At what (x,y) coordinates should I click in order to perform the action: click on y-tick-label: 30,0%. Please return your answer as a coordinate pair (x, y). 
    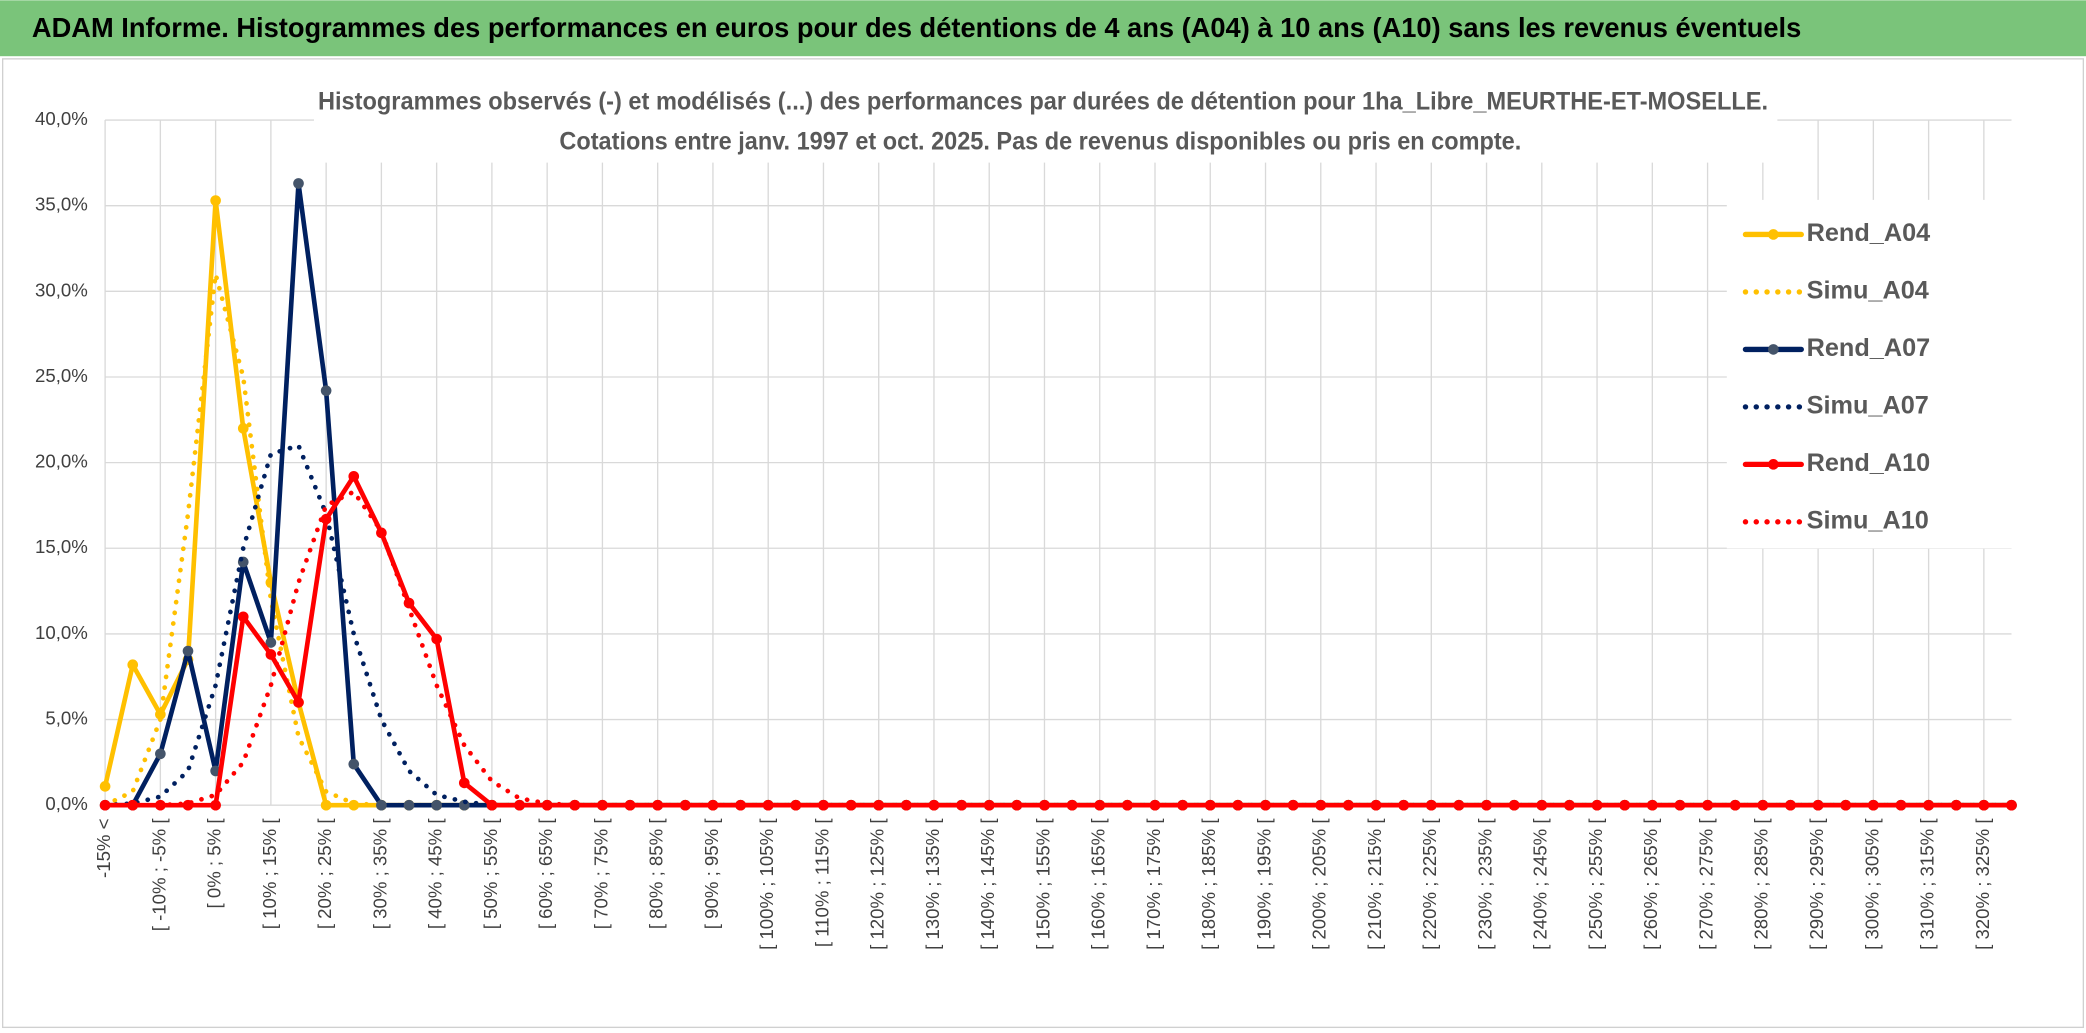
    Looking at the image, I should click on (61, 289).